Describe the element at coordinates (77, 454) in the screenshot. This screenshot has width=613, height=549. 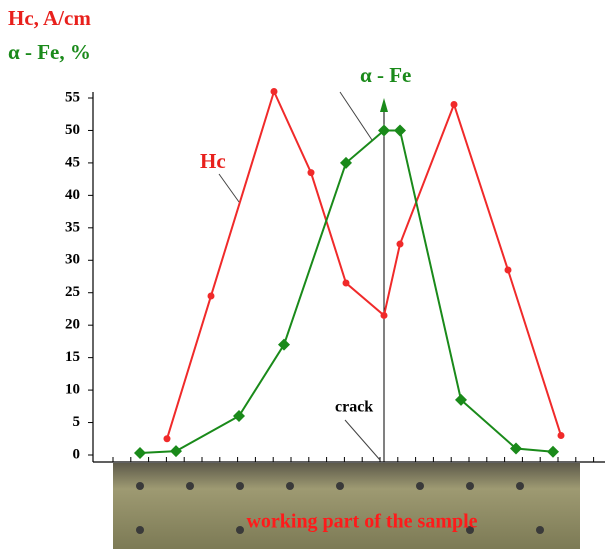
I see `y-tick-label: 0` at that location.